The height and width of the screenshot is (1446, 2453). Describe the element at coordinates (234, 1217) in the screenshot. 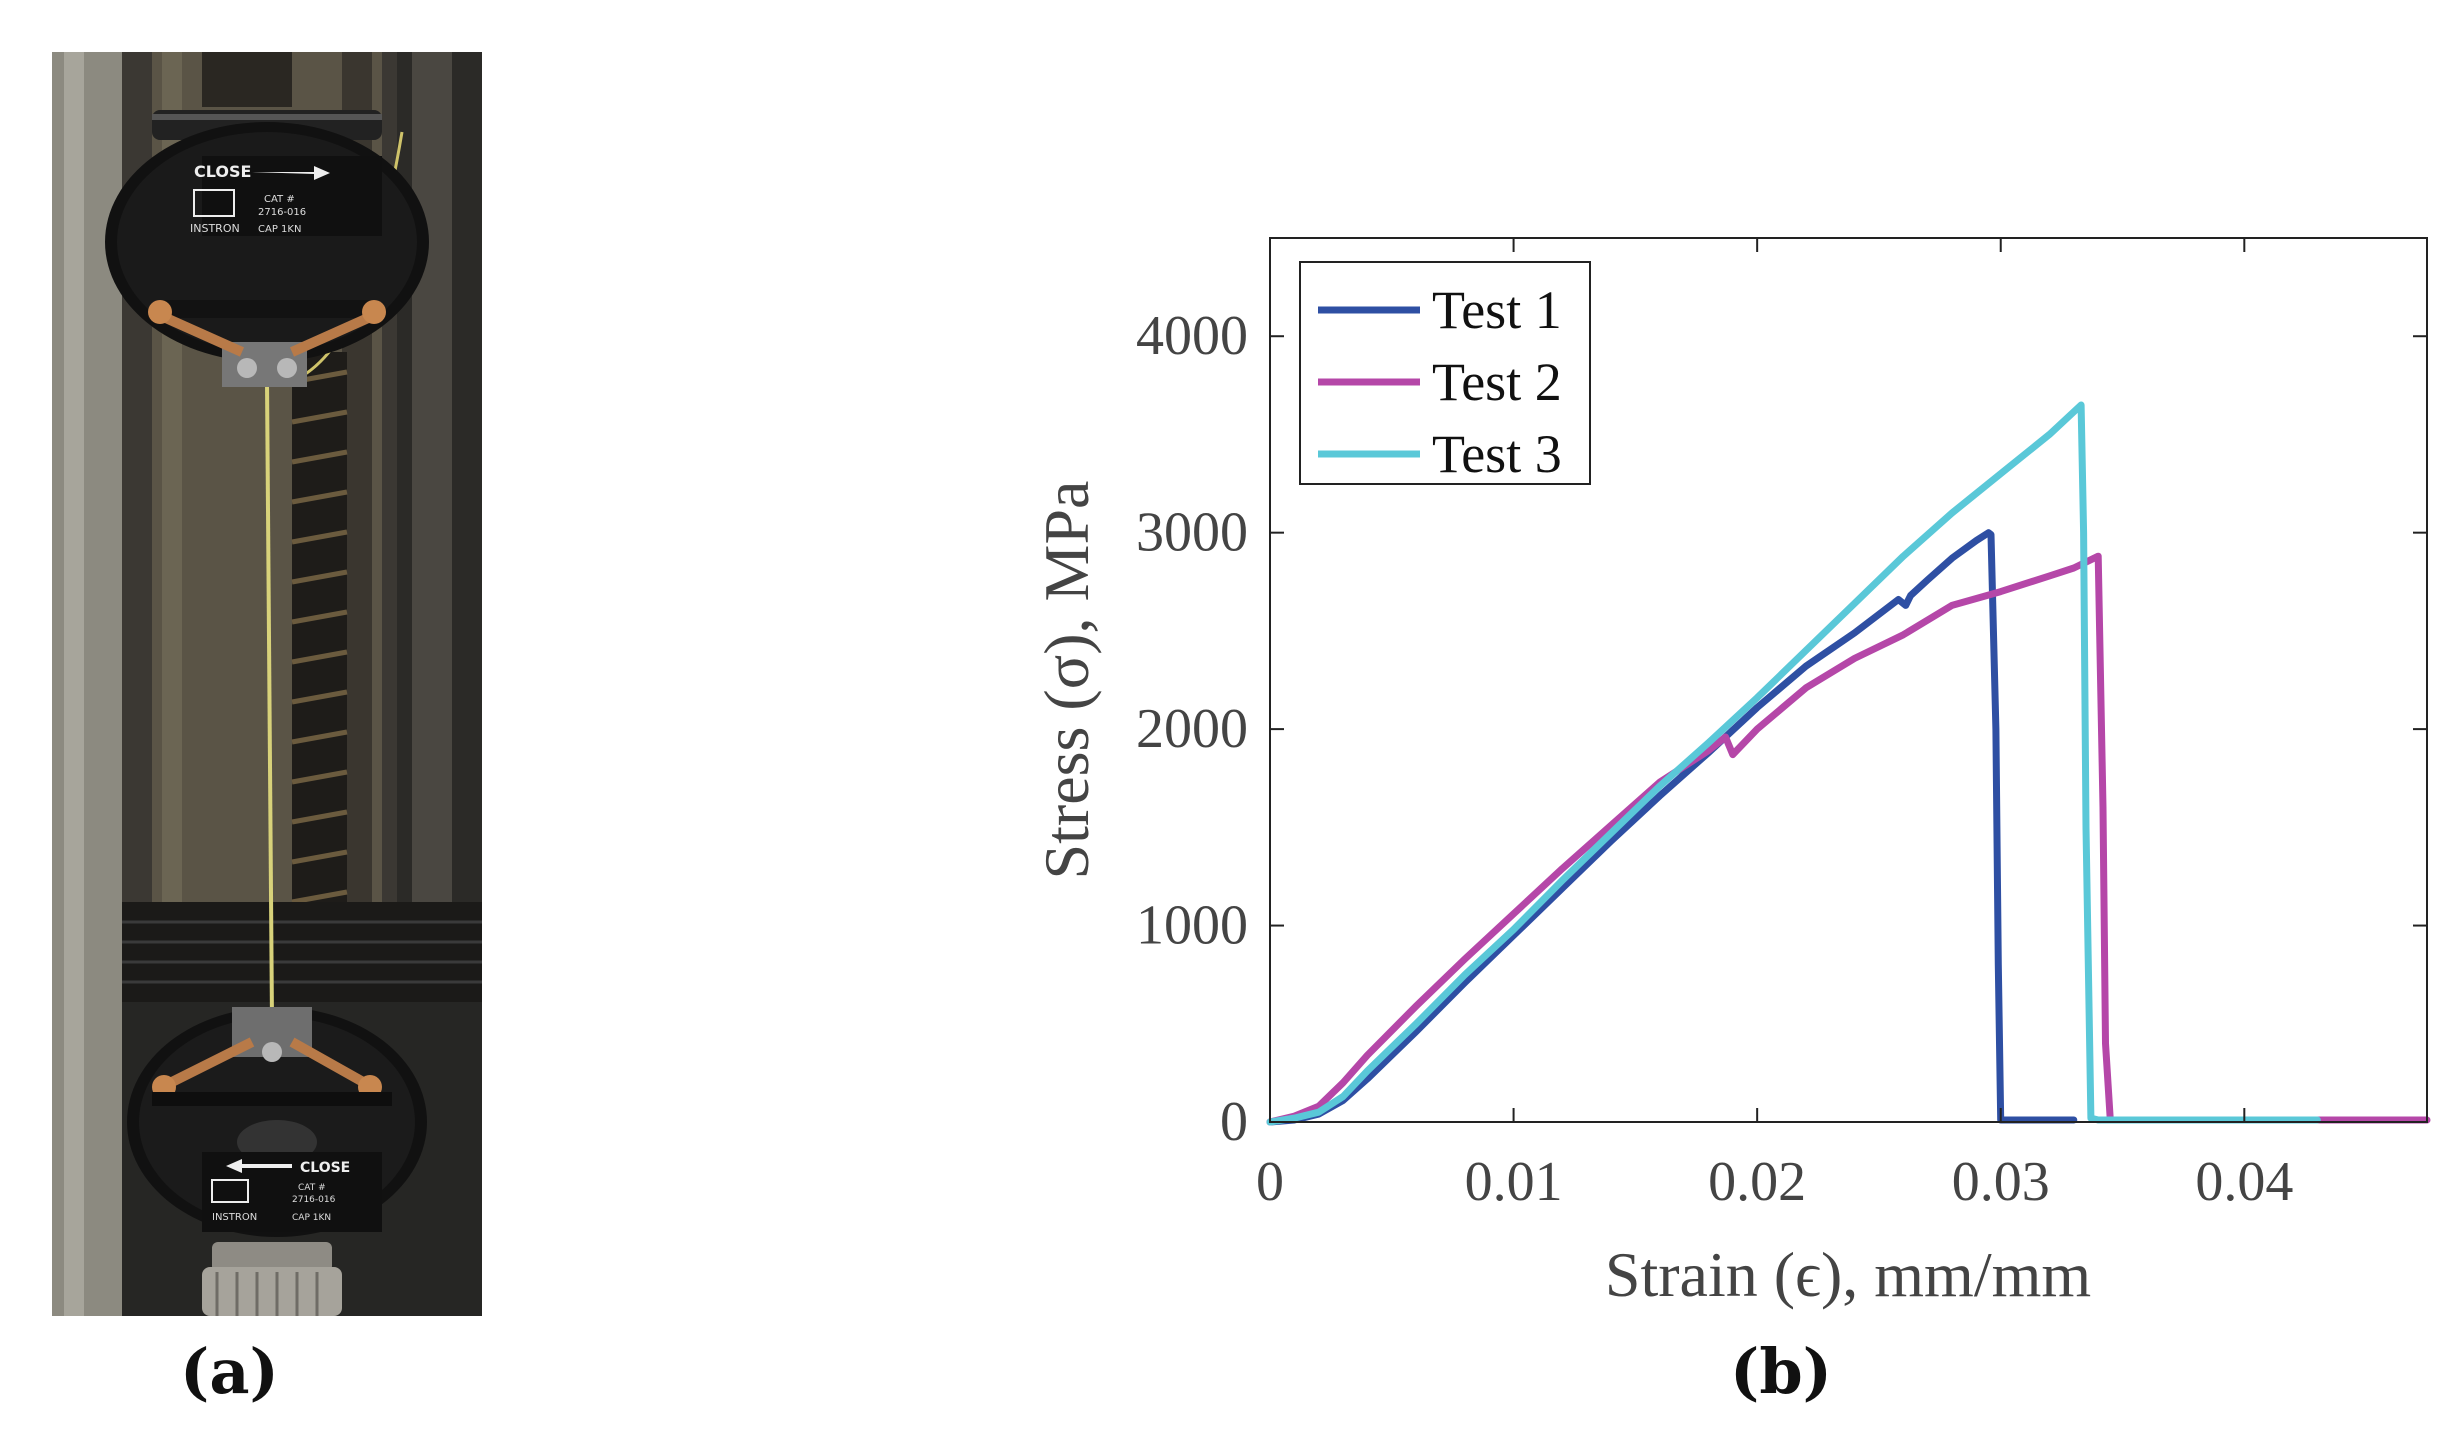

I see `grip-bottom-brand-label: INSTRON` at that location.